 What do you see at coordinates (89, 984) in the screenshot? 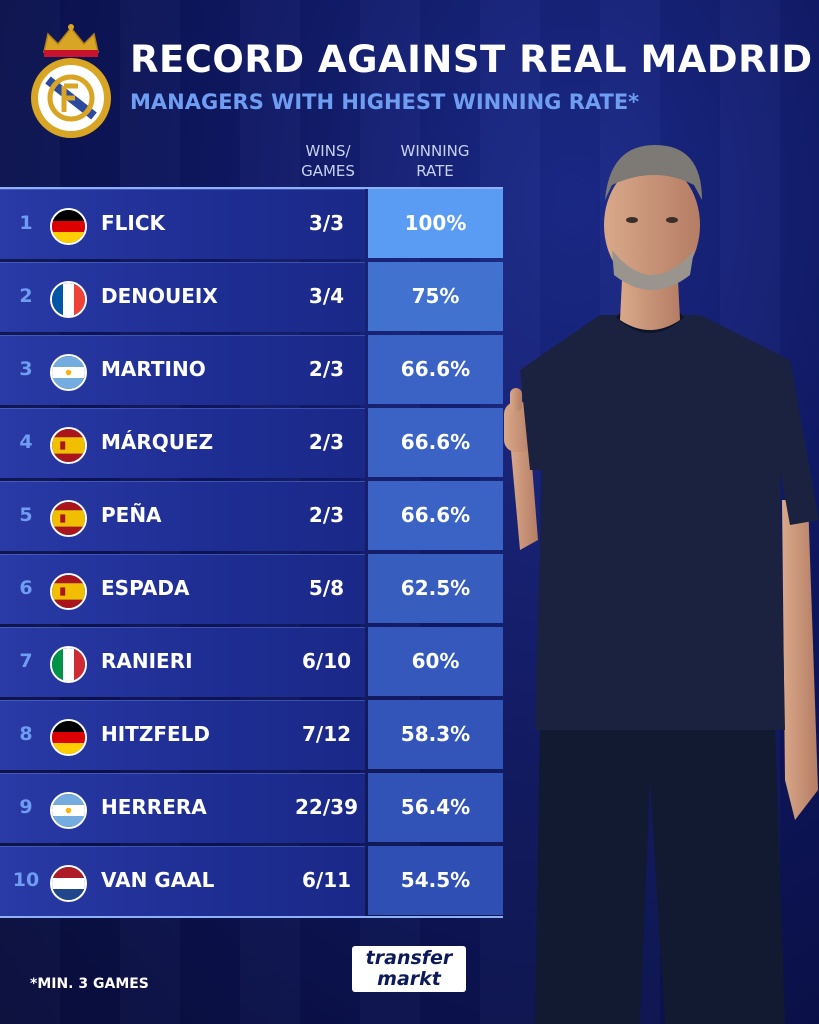
I see `footnote: *MIN. 3 GAMES` at bounding box center [89, 984].